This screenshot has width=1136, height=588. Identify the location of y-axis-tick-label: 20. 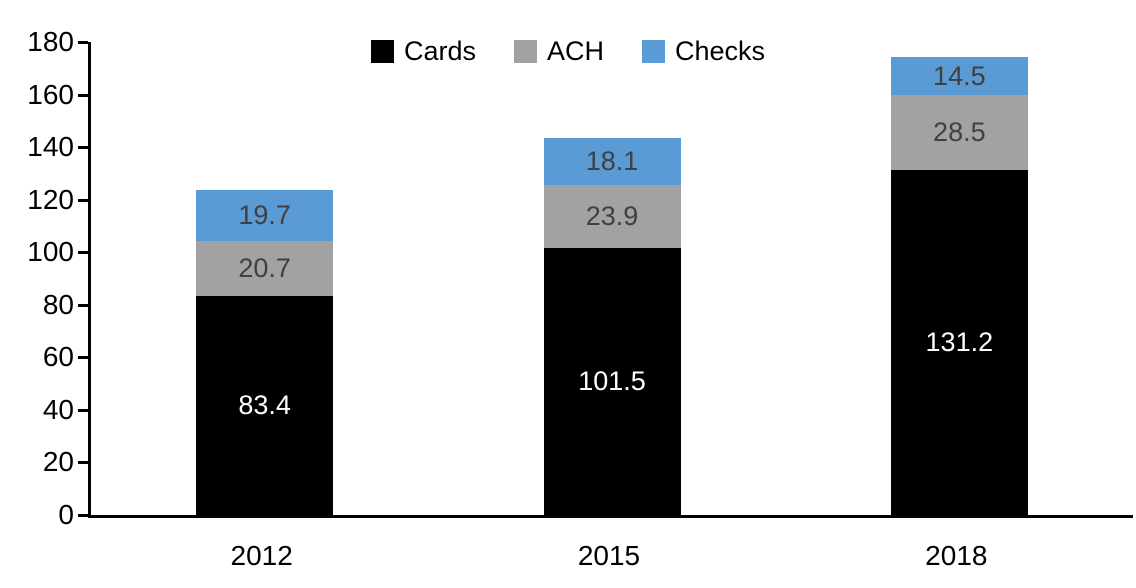
(58, 462).